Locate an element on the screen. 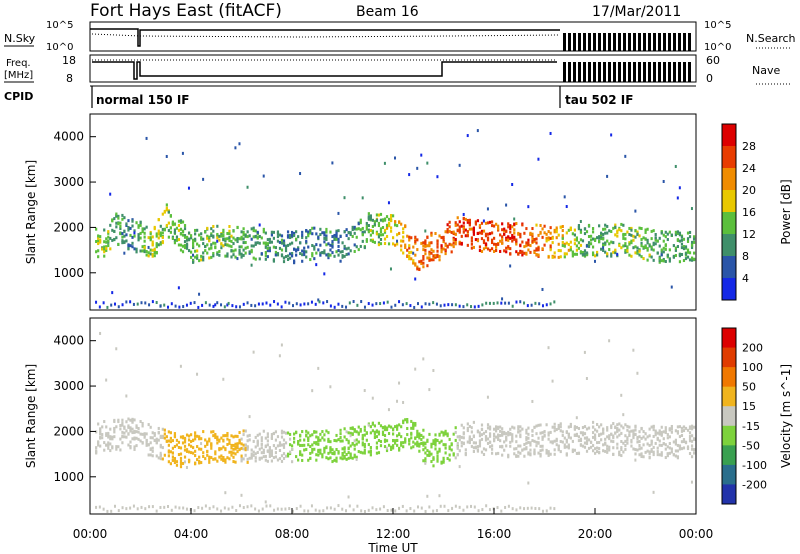 Image resolution: width=800 pixels, height=554 pixels. noise-tick-high-left: 10^5 is located at coordinates (59, 25).